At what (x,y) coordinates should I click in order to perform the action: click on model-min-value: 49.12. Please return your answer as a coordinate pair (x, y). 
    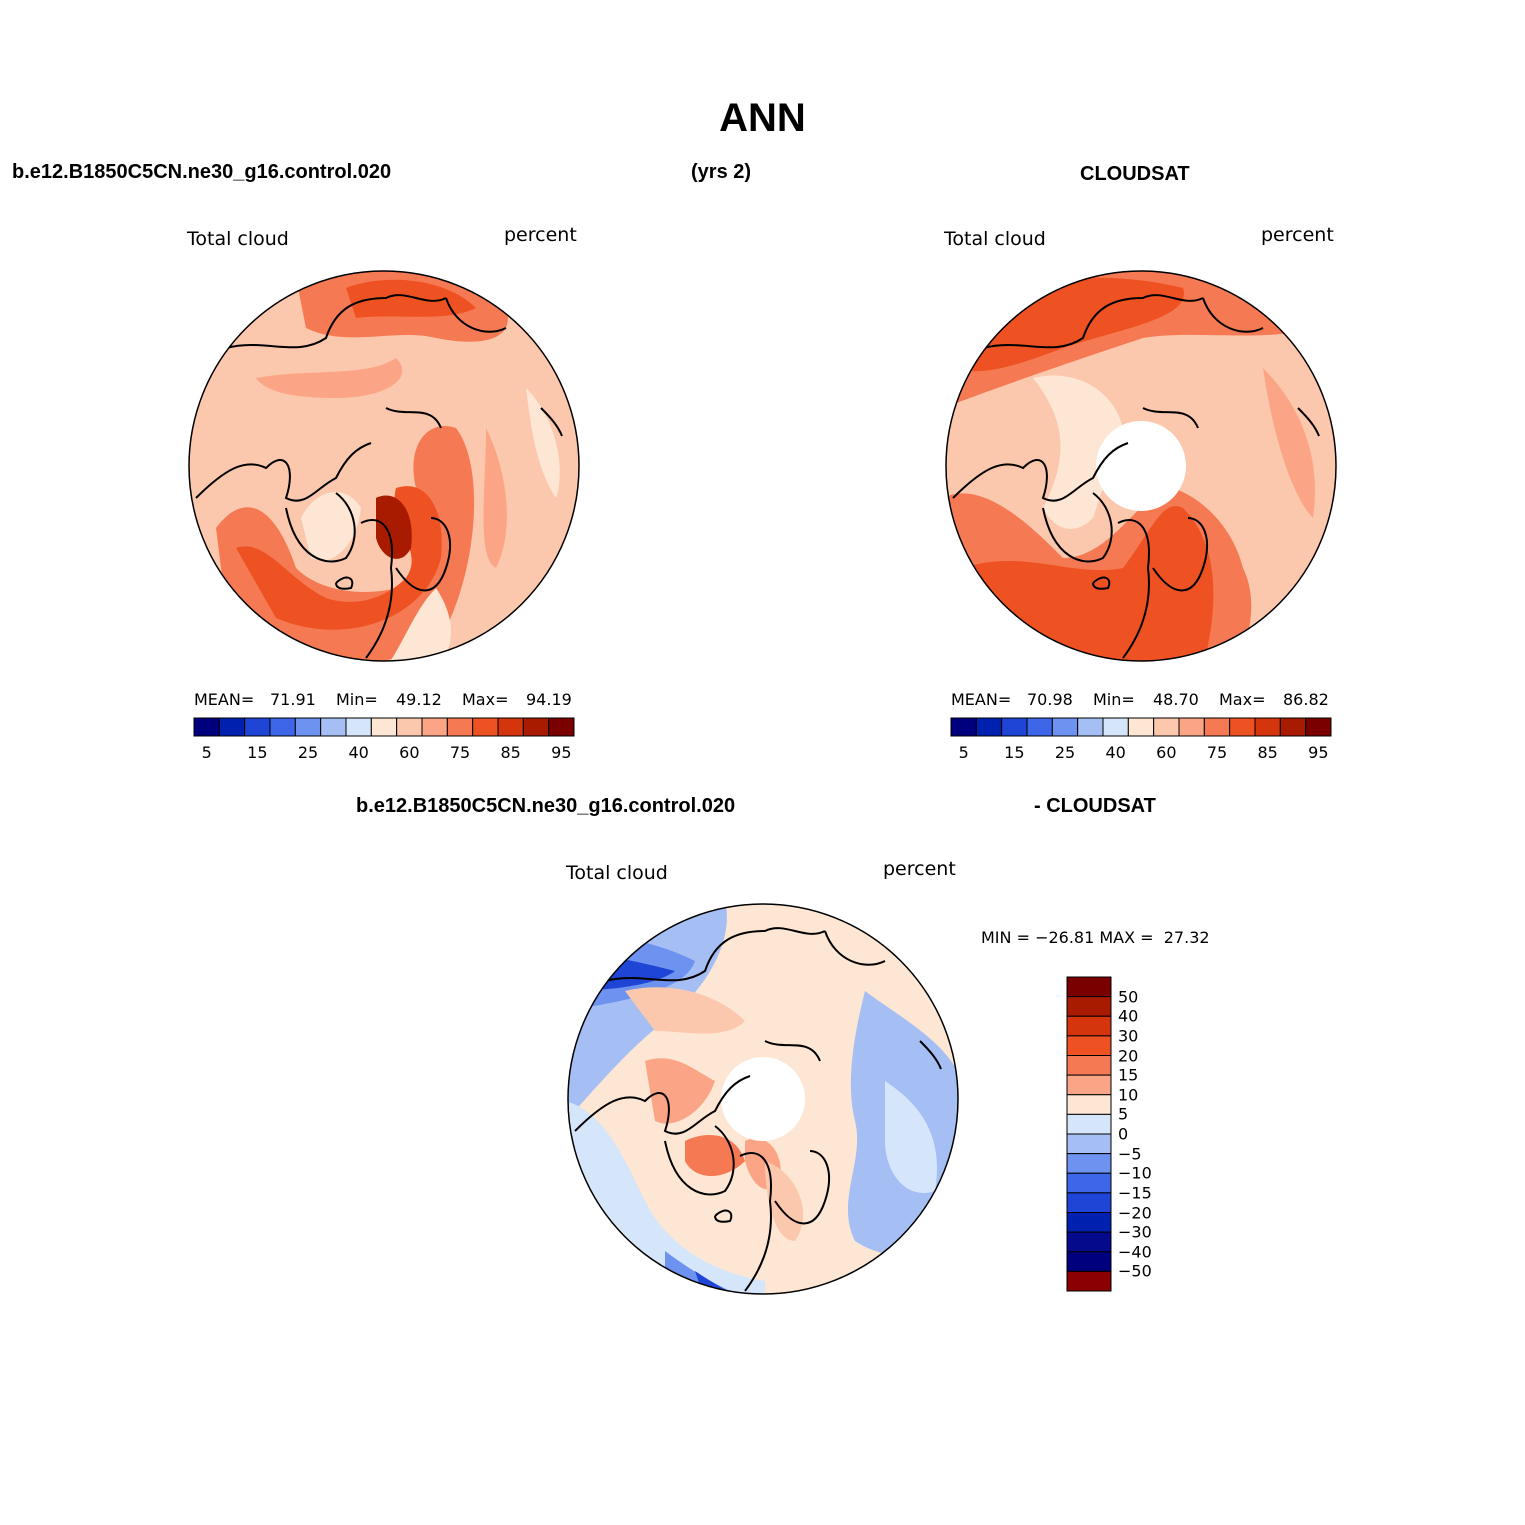
    Looking at the image, I should click on (419, 699).